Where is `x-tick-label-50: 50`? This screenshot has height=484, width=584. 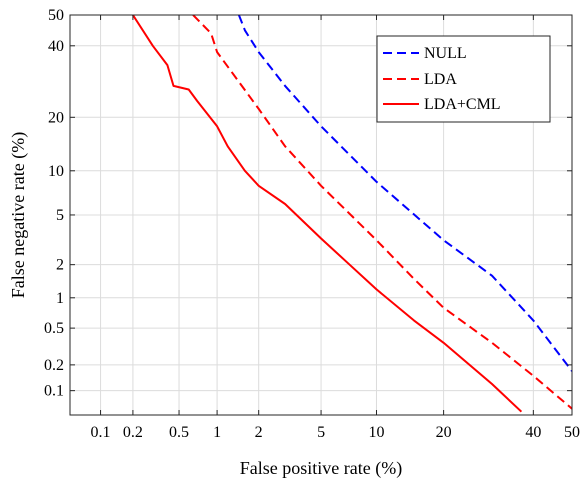
x-tick-label-50: 50 is located at coordinates (572, 432).